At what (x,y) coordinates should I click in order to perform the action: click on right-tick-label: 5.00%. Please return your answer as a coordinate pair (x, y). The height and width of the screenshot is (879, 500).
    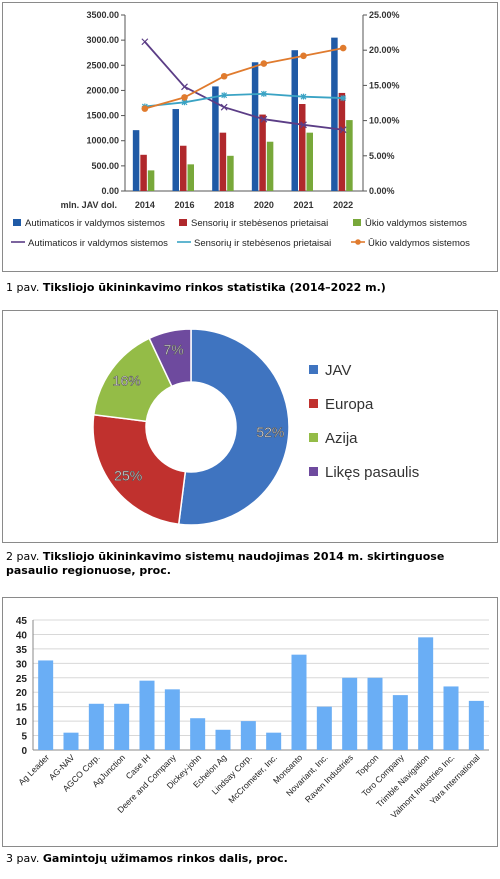
    Looking at the image, I should click on (382, 156).